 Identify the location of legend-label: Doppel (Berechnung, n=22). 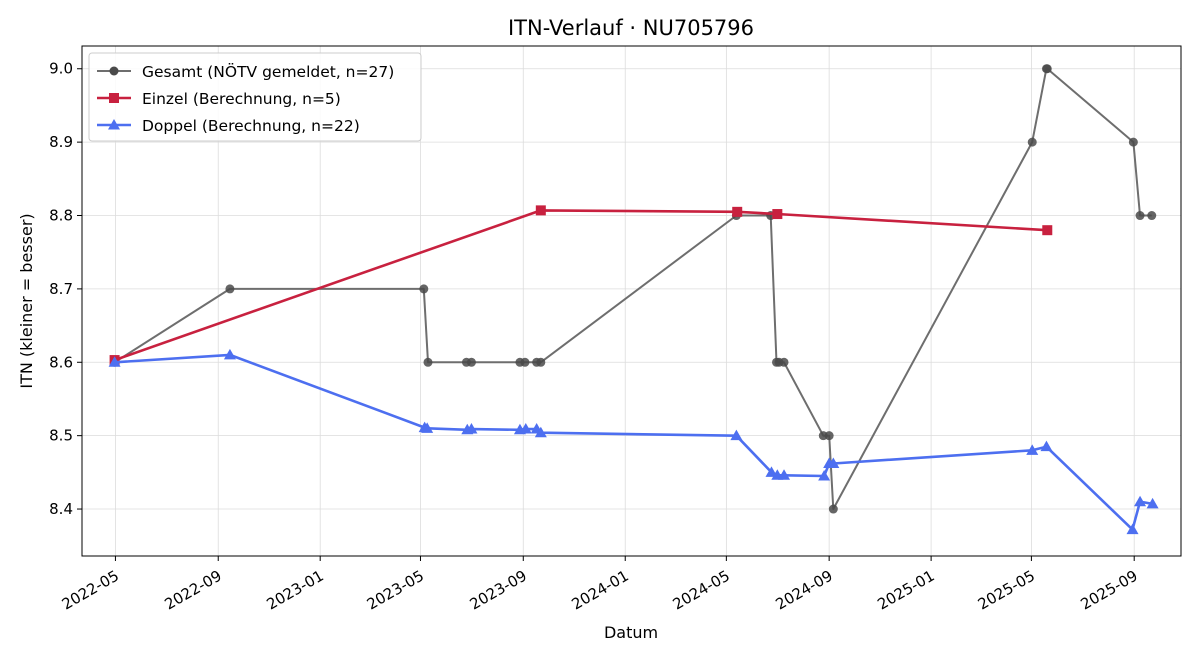
(251, 126).